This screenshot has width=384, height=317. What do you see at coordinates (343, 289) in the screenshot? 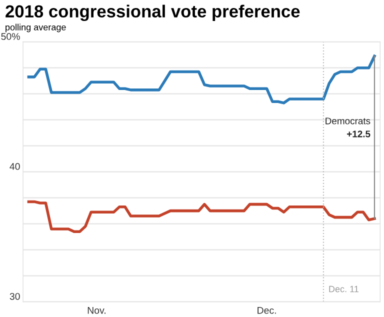
I see `ref-line-label: Dec. 11` at bounding box center [343, 289].